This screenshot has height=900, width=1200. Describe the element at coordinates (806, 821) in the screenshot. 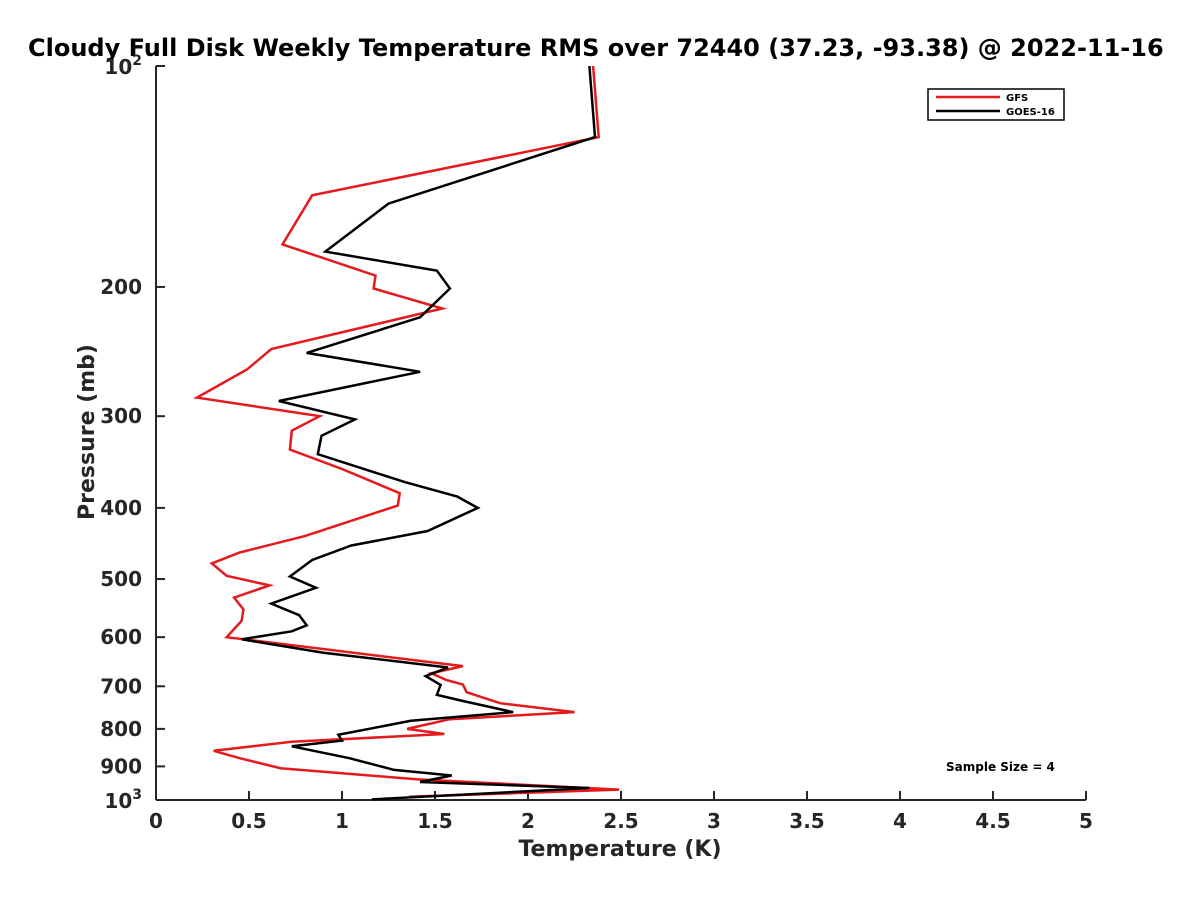

I see `x-tick-label: 3.5` at that location.